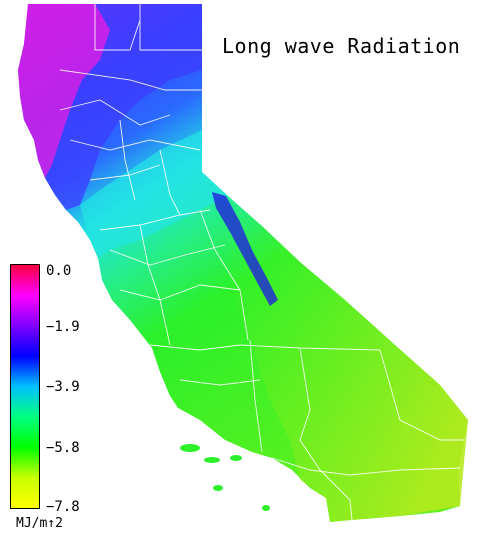 The width and height of the screenshot is (500, 550). Describe the element at coordinates (154, 194) in the screenshot. I see `delta-region` at that location.